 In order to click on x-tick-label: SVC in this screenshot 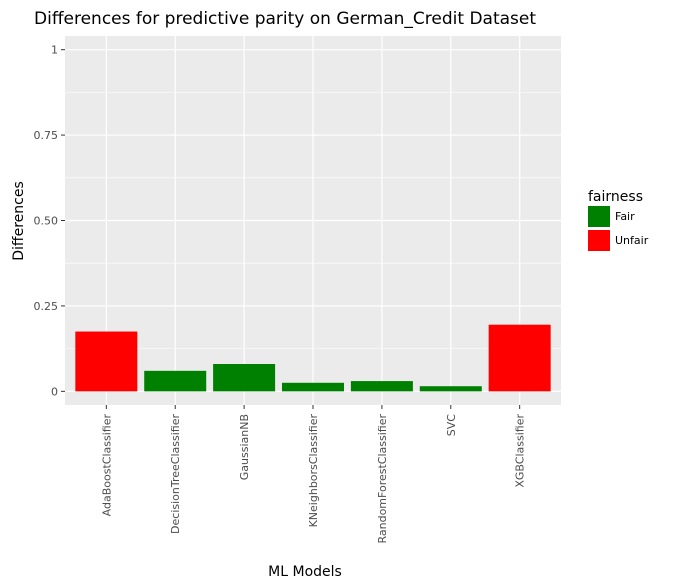, I will do `click(451, 425)`.